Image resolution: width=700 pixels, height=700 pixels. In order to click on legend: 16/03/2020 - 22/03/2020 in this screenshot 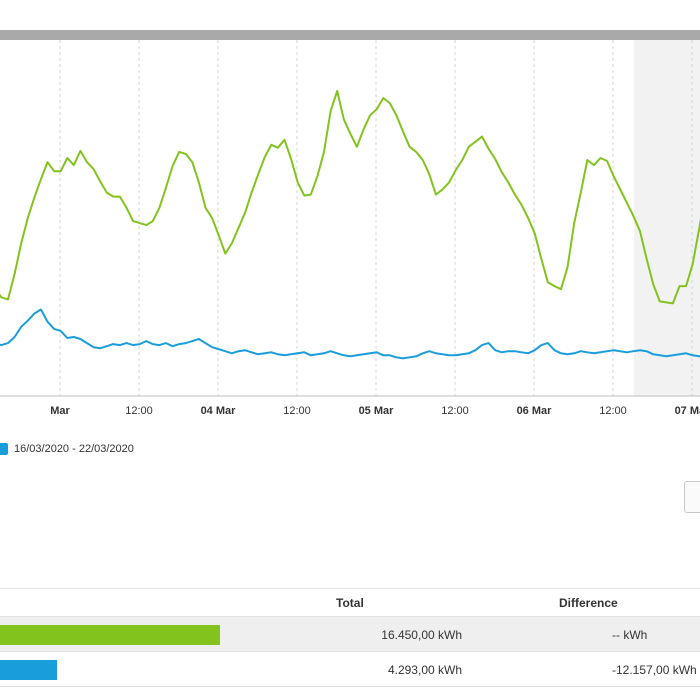, I will do `click(67, 449)`.